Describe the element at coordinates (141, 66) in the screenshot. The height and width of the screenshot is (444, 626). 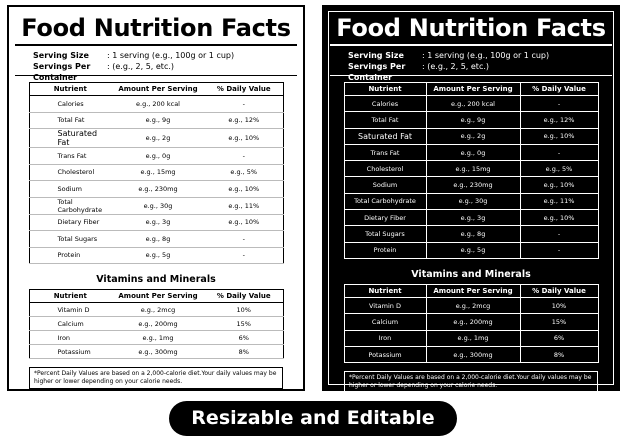
I see `servings-per-container-value: : (e.g., 2, 5, etc.)` at that location.